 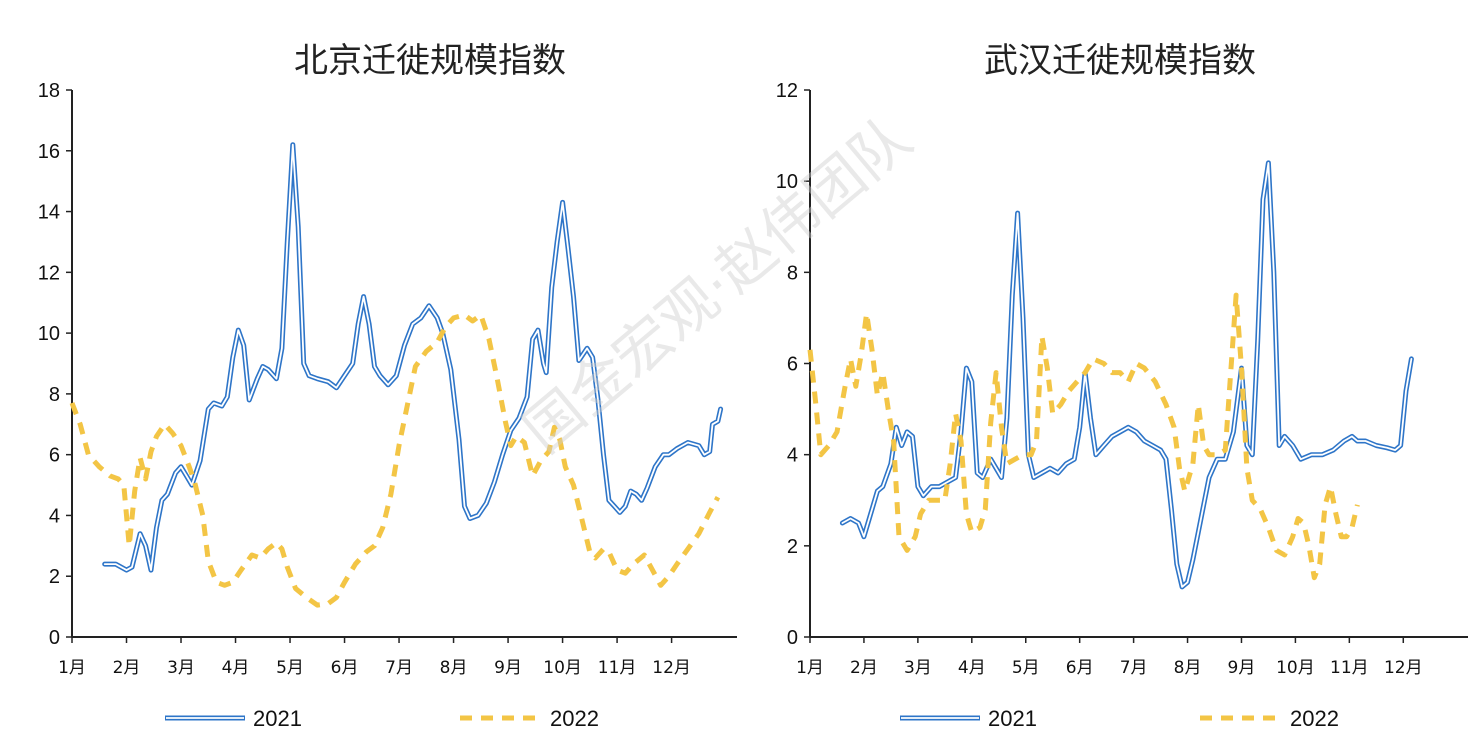 I want to click on series-2022, so click(x=1083, y=436).